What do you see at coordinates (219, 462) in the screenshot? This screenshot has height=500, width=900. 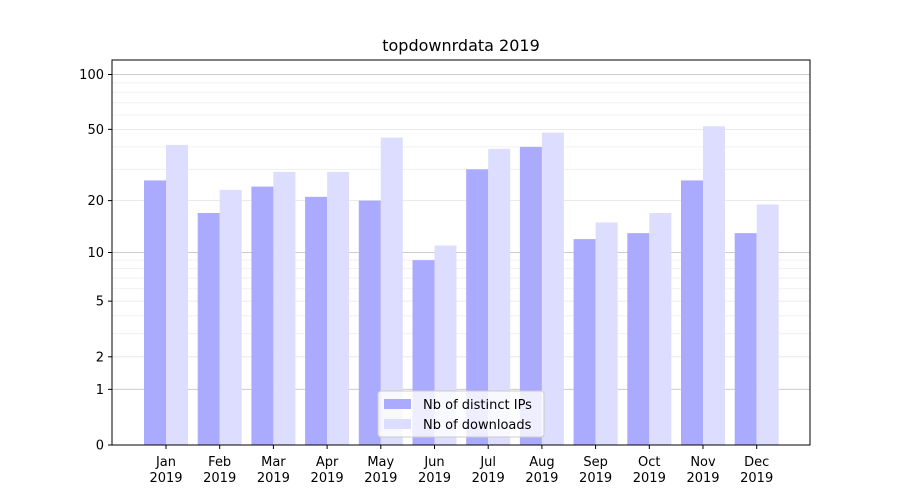 I see `x-tick-label-month: Feb` at bounding box center [219, 462].